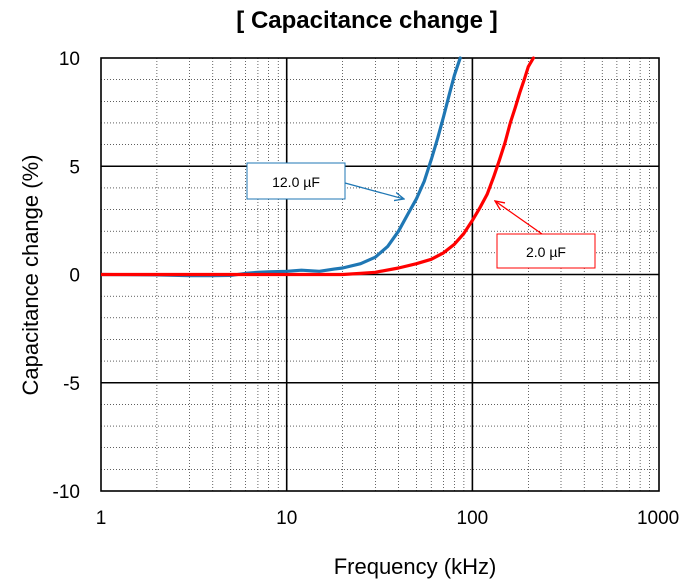  I want to click on callout-box-12uf, so click(296, 181).